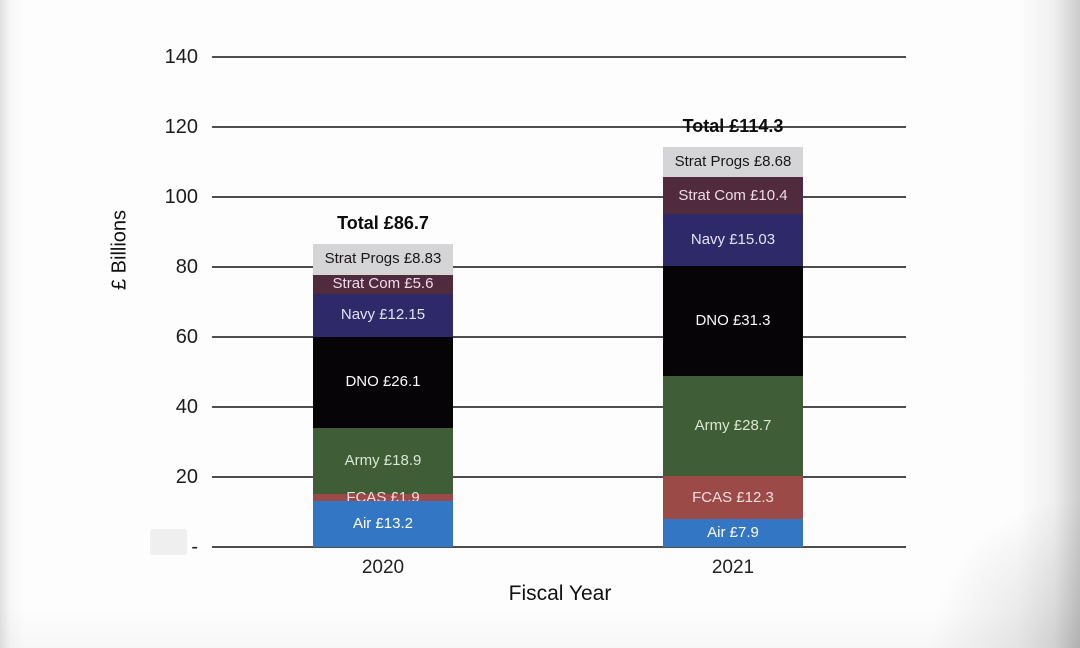  I want to click on bar-segment-label: Army £18.9, so click(383, 461).